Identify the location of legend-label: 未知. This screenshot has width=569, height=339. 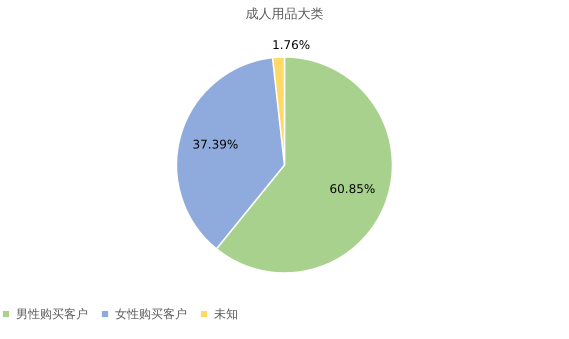
(226, 314).